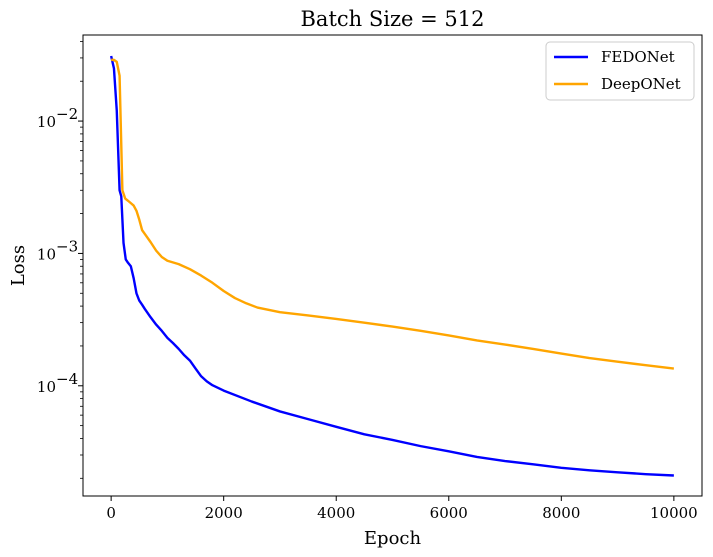 This screenshot has width=713, height=557. Describe the element at coordinates (67, 379) in the screenshot. I see `y-tick-exponent: −4` at that location.